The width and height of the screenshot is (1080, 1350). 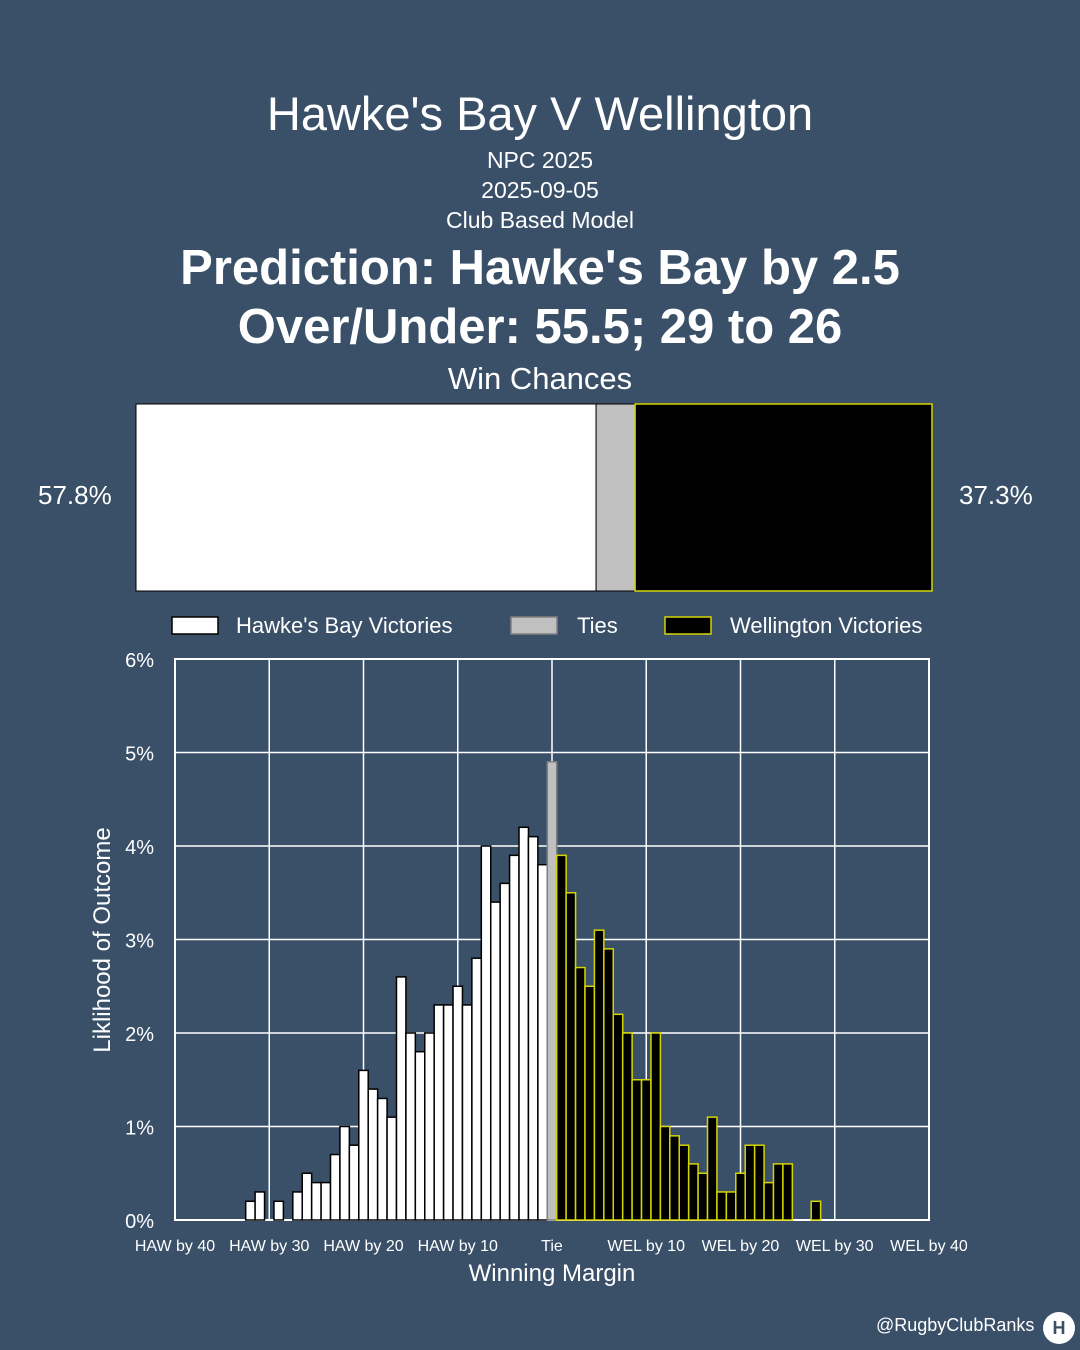 What do you see at coordinates (75, 495) in the screenshot?
I see `home-win-percent: 57.8%` at bounding box center [75, 495].